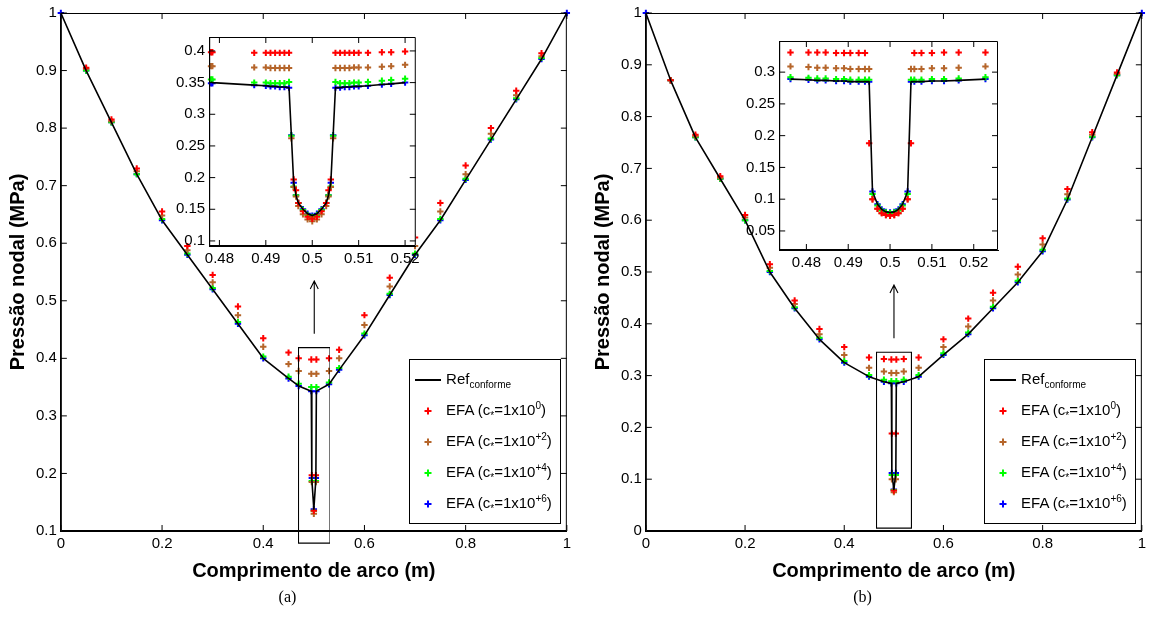 The image size is (1150, 634). I want to click on y-tick-label: 0.5, so click(46, 299).